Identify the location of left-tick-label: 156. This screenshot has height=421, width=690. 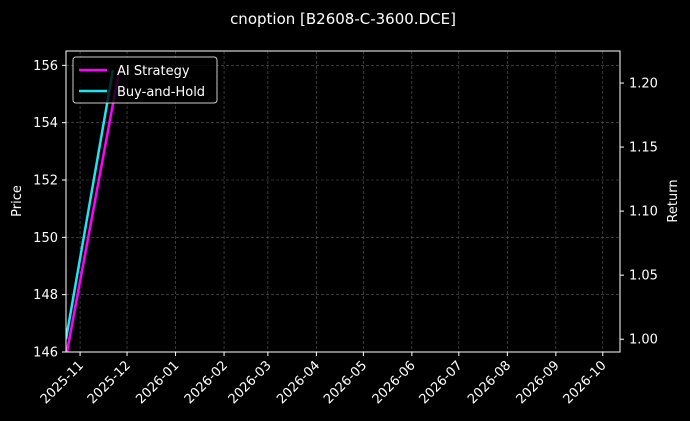
(45, 66).